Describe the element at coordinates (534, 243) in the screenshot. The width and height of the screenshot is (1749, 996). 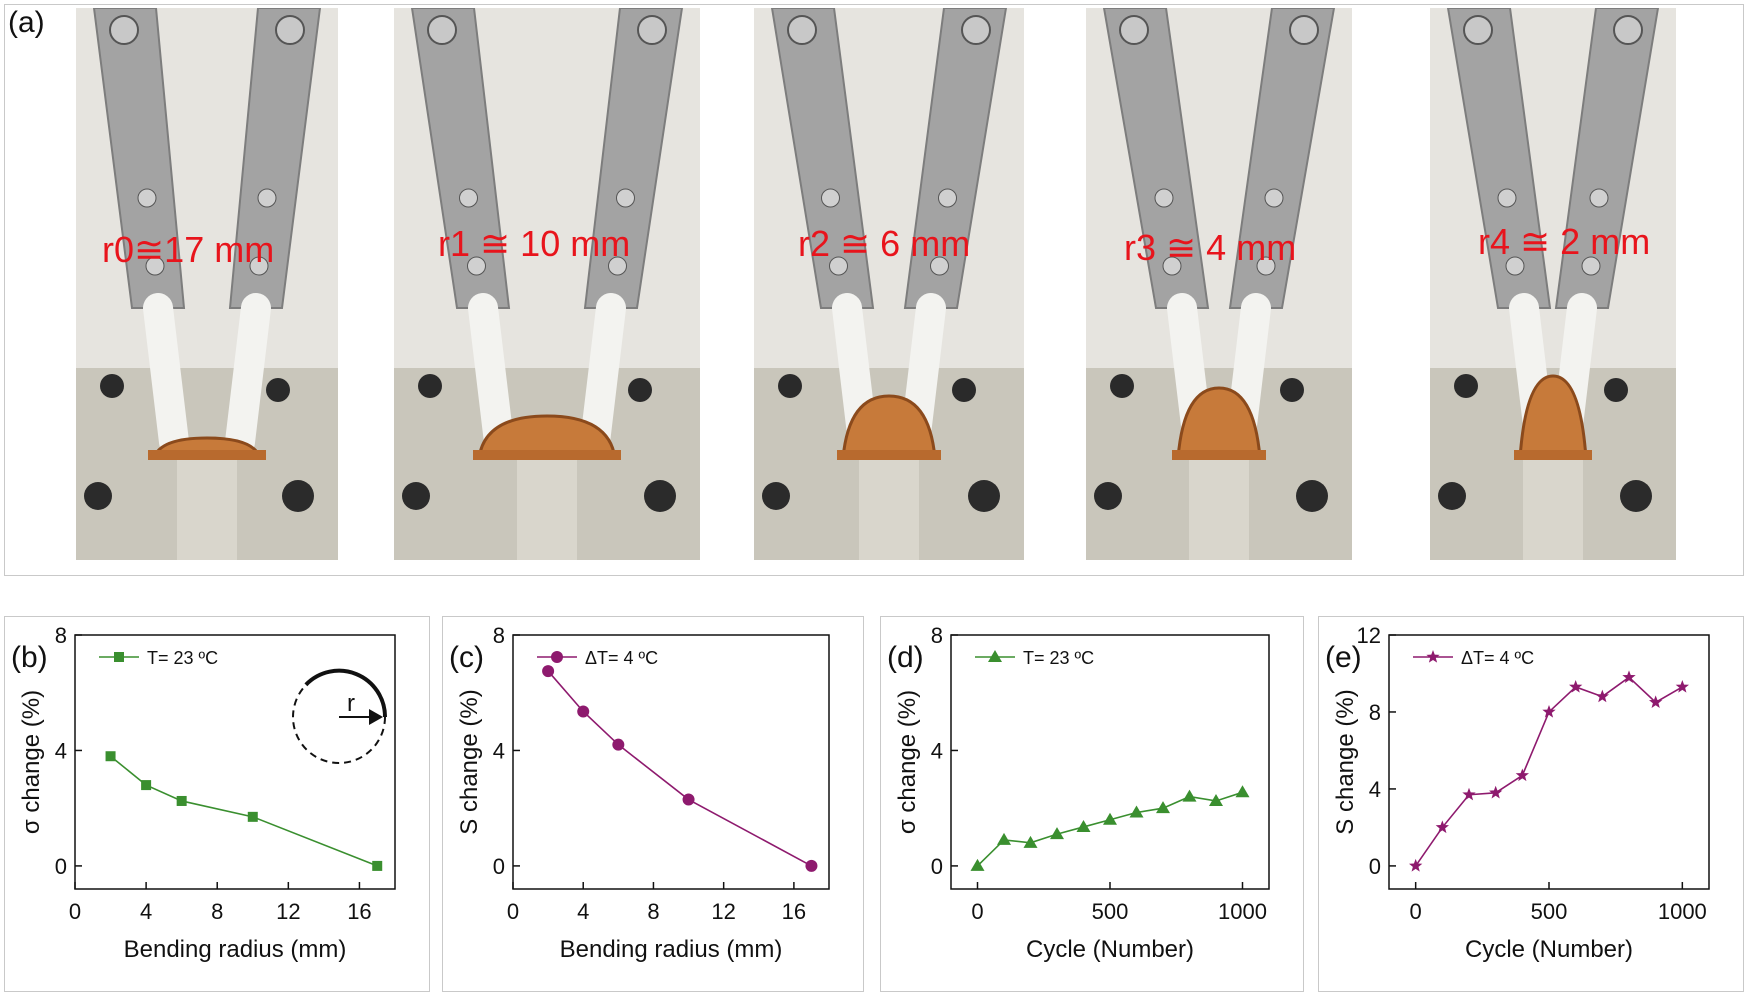
I see `radius-label-r1: r1 ≅ 10 mm` at that location.